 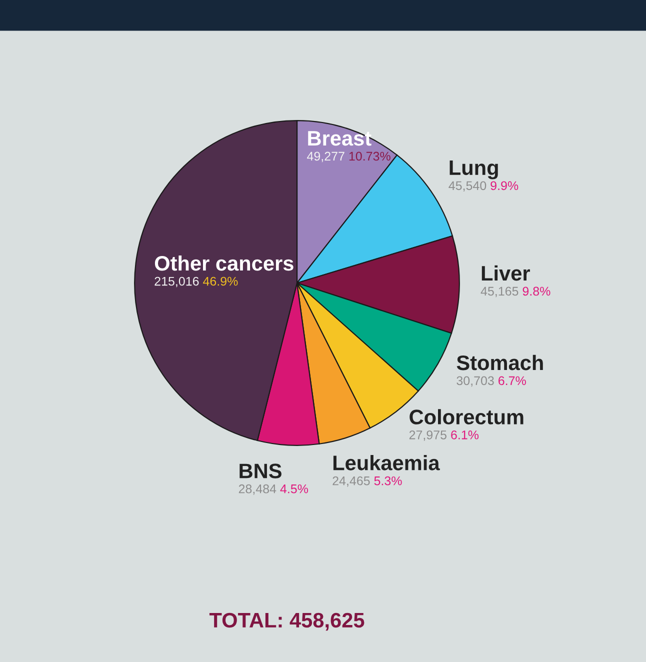 What do you see at coordinates (386, 462) in the screenshot?
I see `slice-label: Leukaemia` at bounding box center [386, 462].